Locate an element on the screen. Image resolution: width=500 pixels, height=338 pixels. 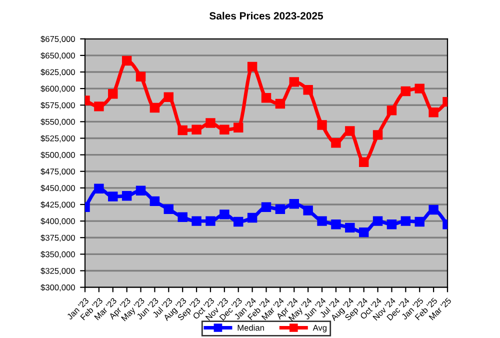
legend-label: Avg is located at coordinates (319, 328).